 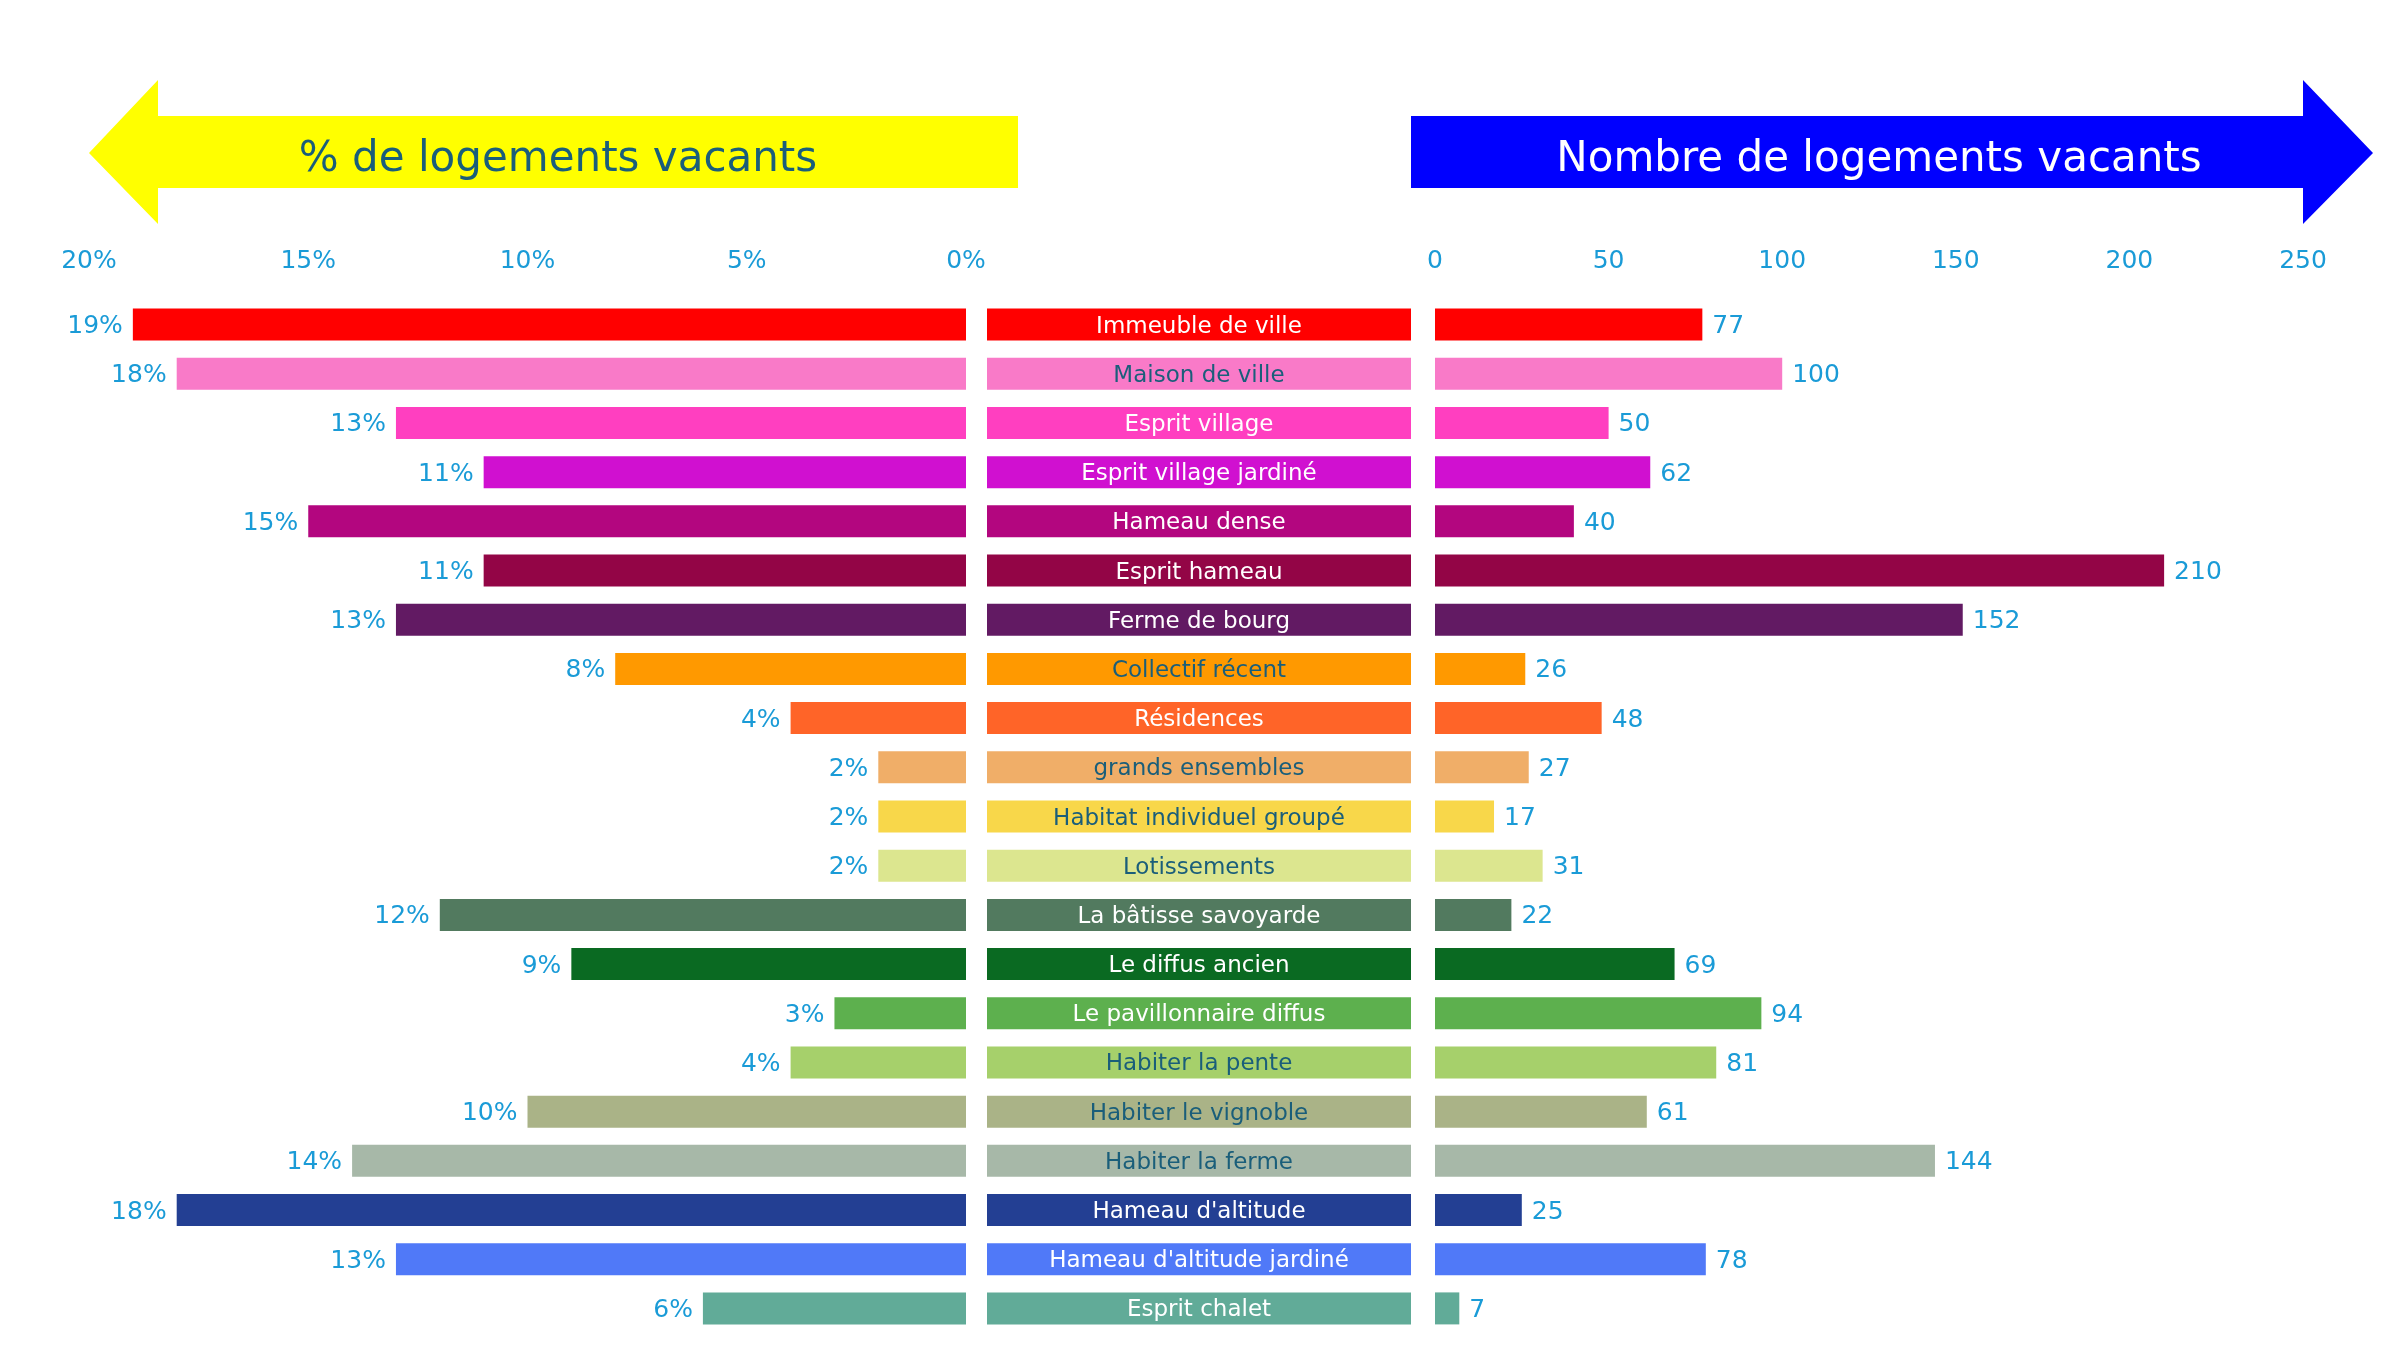 I want to click on x-tick-label: 200, so click(x=2129, y=259).